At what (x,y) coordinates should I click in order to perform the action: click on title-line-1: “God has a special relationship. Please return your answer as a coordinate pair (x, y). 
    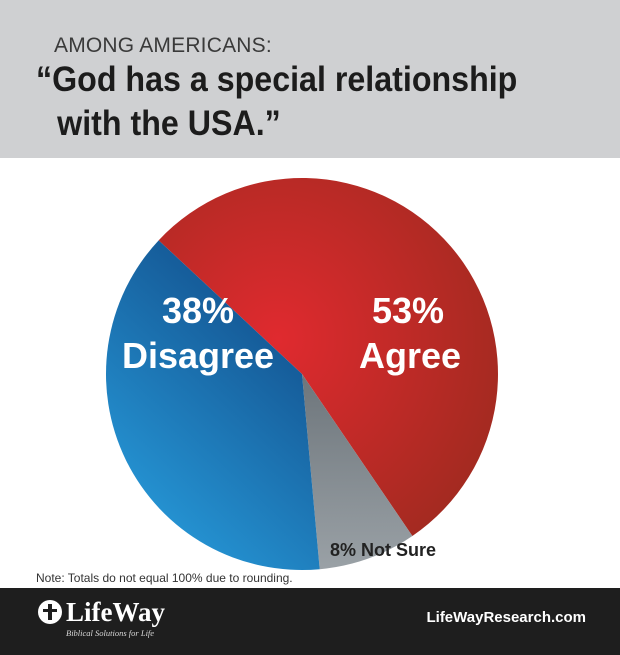
    Looking at the image, I should click on (277, 79).